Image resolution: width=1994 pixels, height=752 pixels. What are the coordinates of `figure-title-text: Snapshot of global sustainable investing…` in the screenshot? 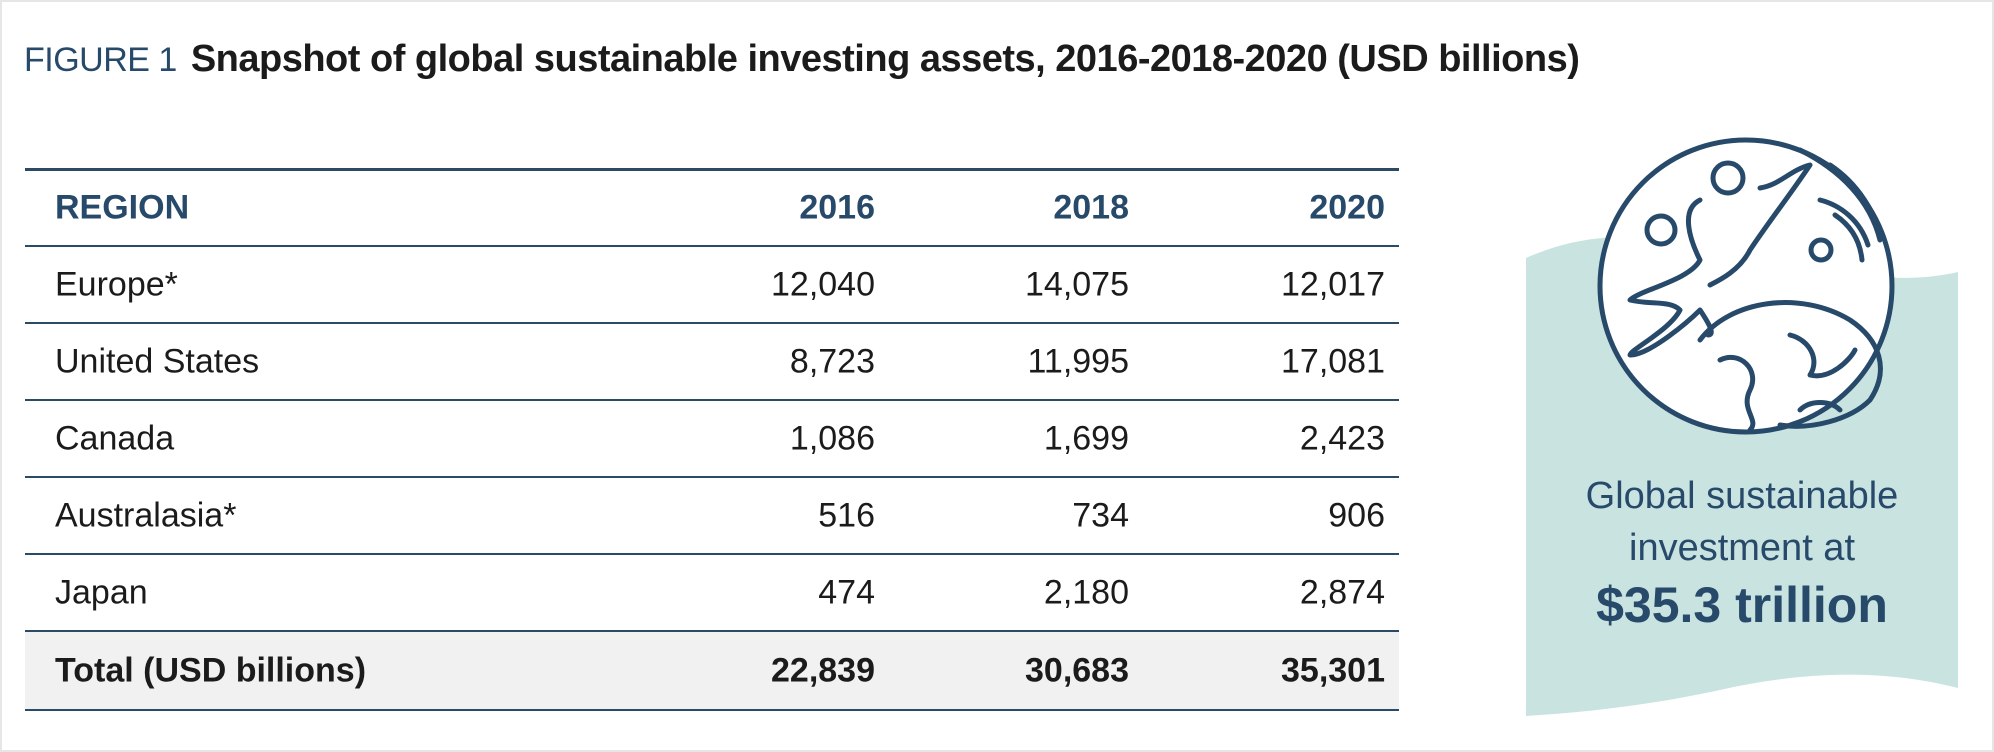 It's located at (885, 59).